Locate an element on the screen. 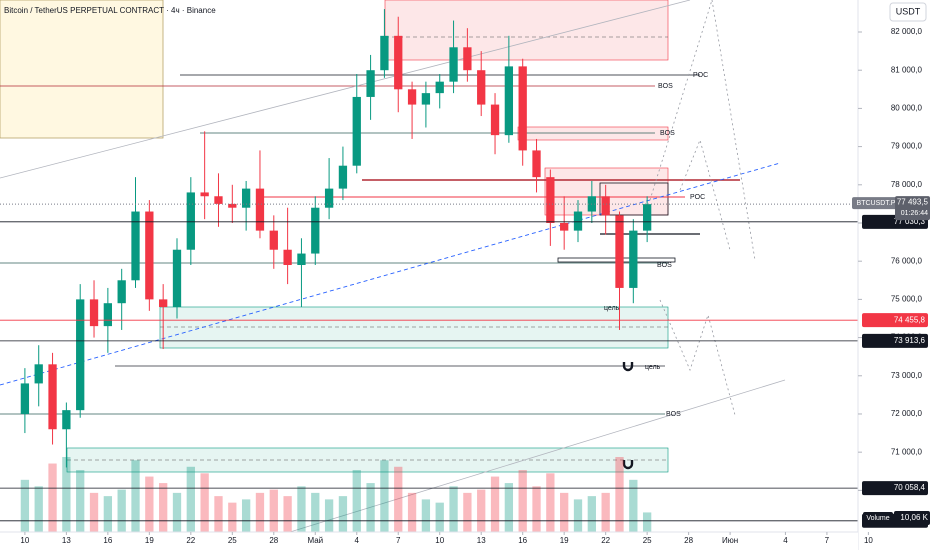 The width and height of the screenshot is (932, 550). y-tick-label: 76 000,0 is located at coordinates (907, 260).